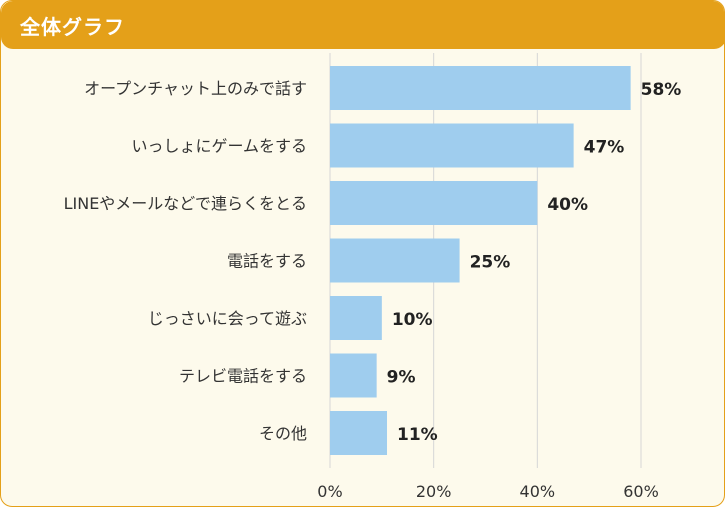 The height and width of the screenshot is (507, 725). Describe the element at coordinates (283, 433) in the screenshot. I see `category-label-6: その他` at that location.